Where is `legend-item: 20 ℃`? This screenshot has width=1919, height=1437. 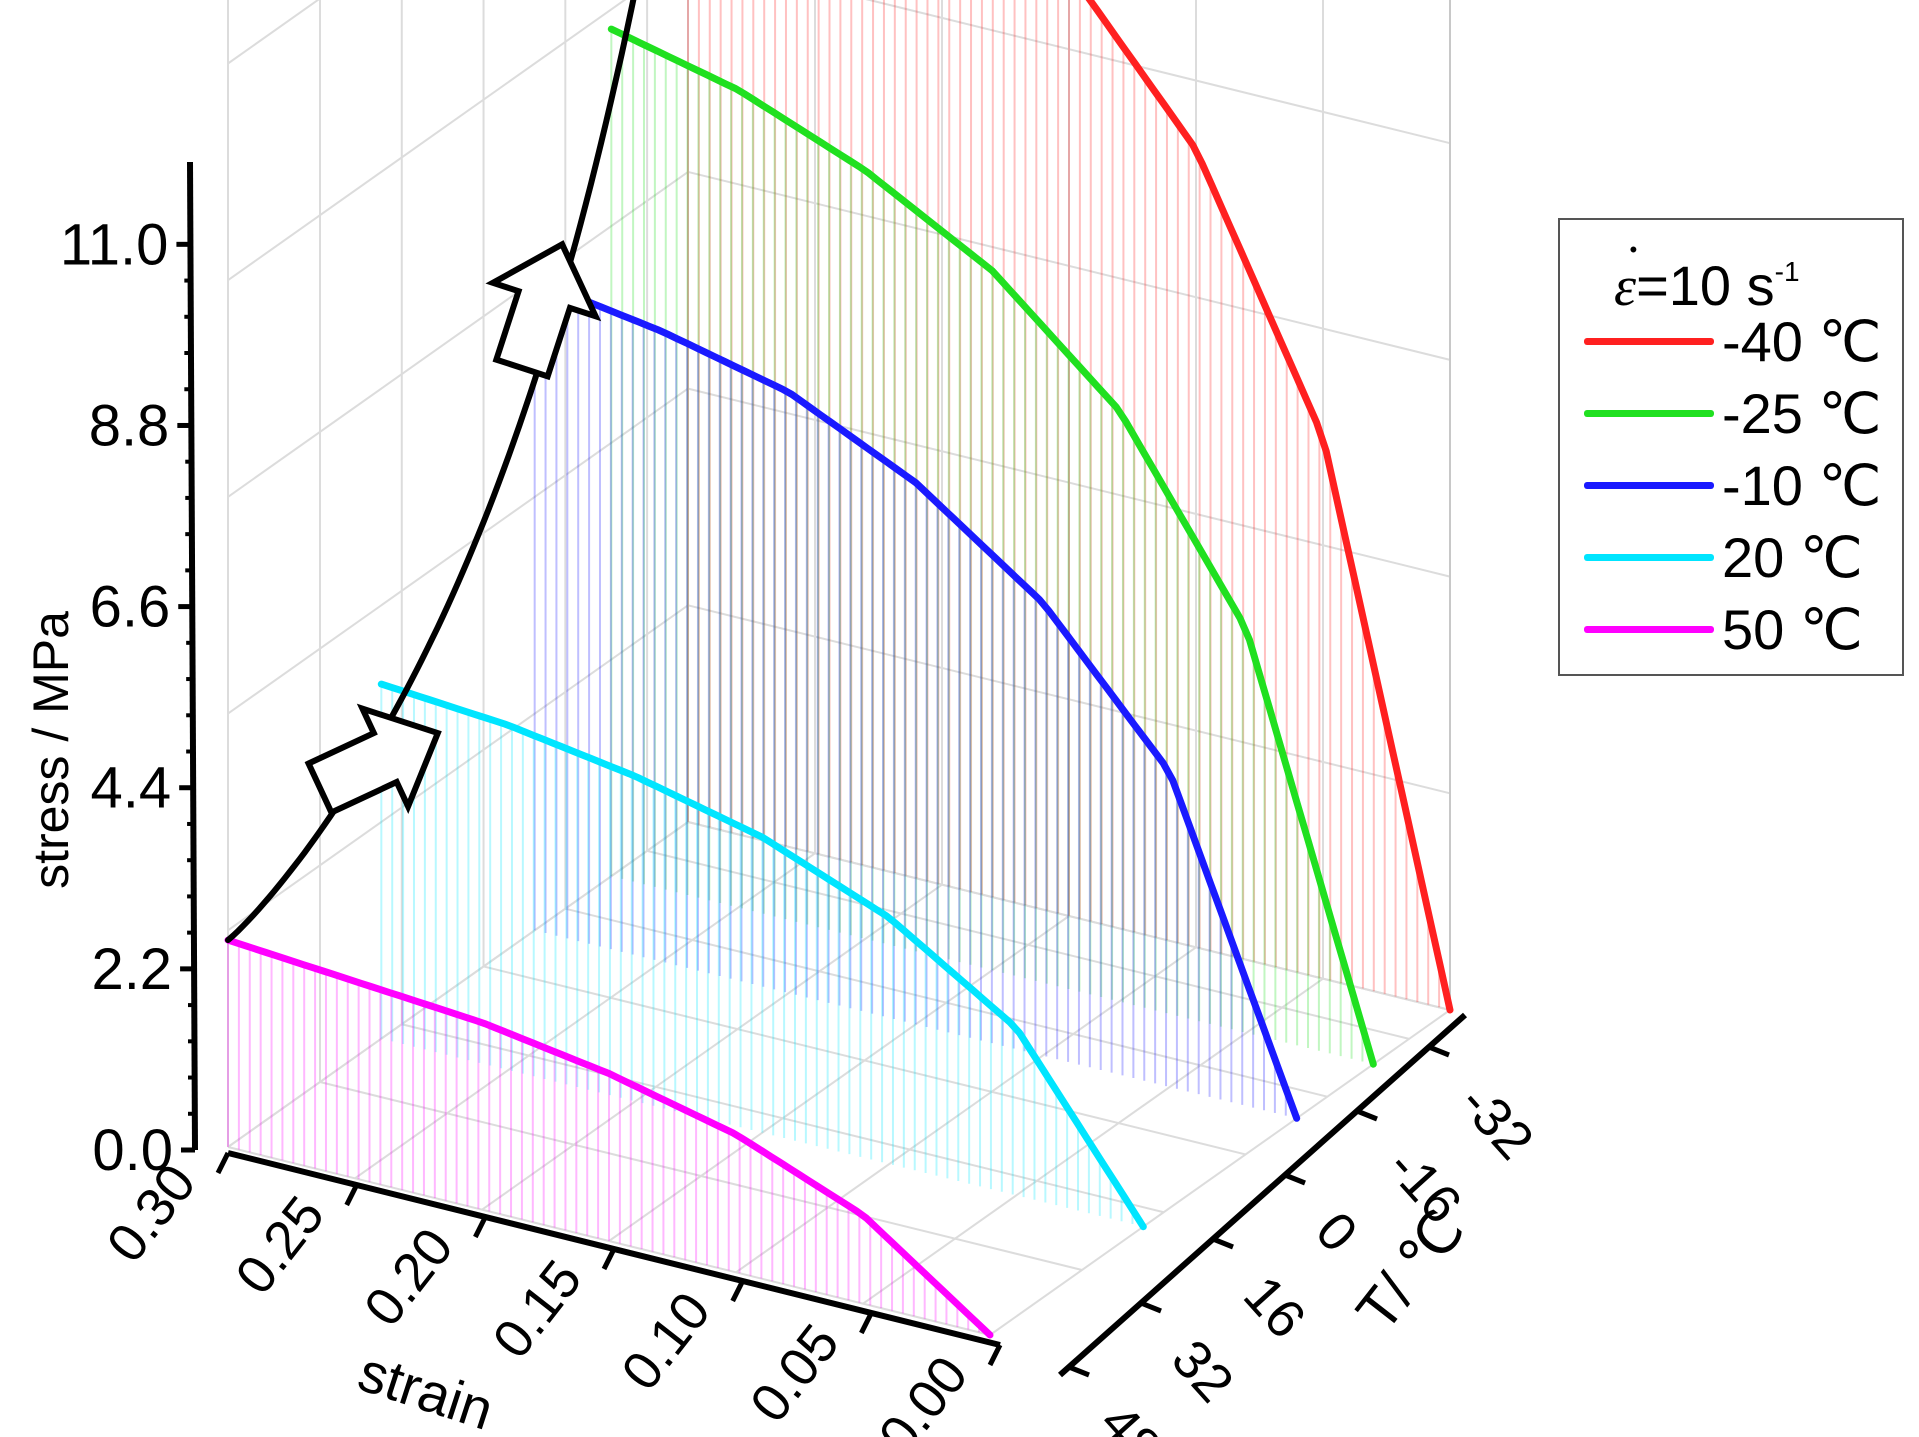
legend-item: 20 ℃ is located at coordinates (1744, 558).